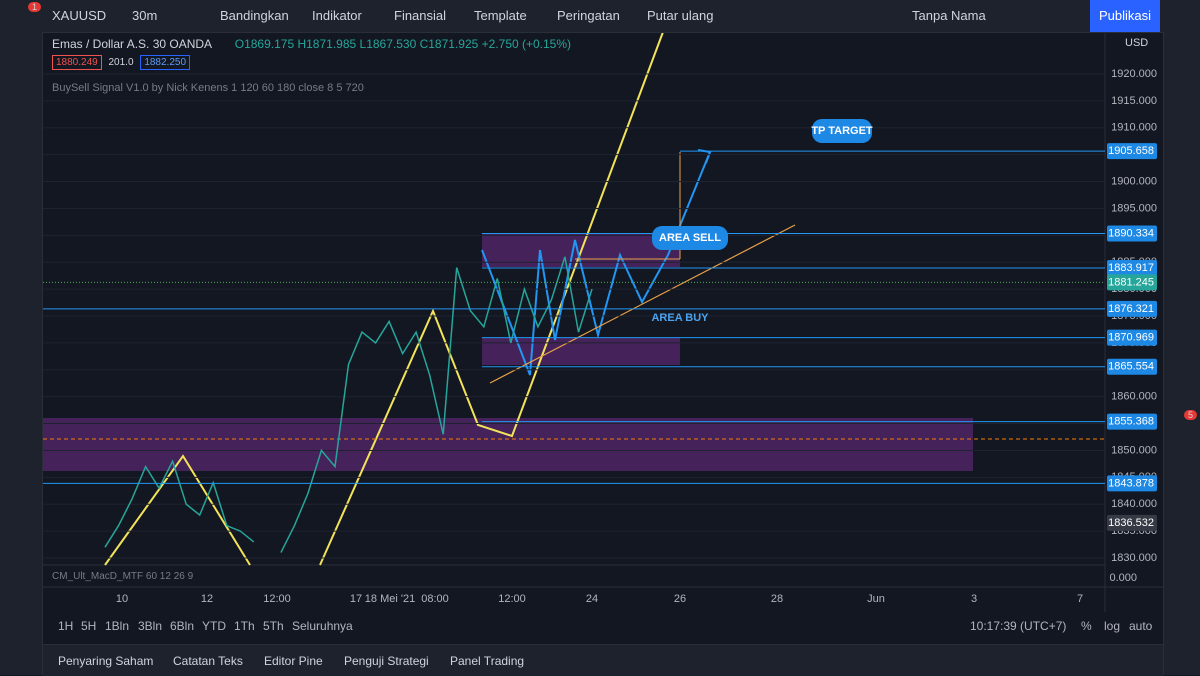  What do you see at coordinates (89, 626) in the screenshot?
I see `range-button: 5H` at bounding box center [89, 626].